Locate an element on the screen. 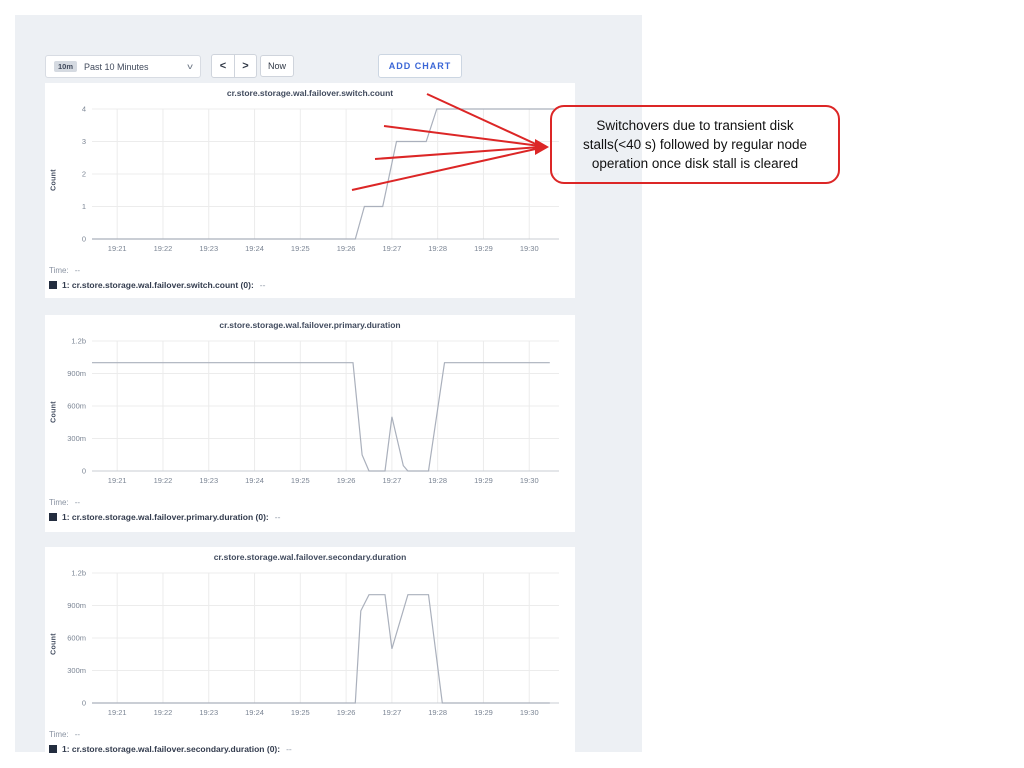 This screenshot has width=1024, height=768. time-nav-group: < > is located at coordinates (234, 66).